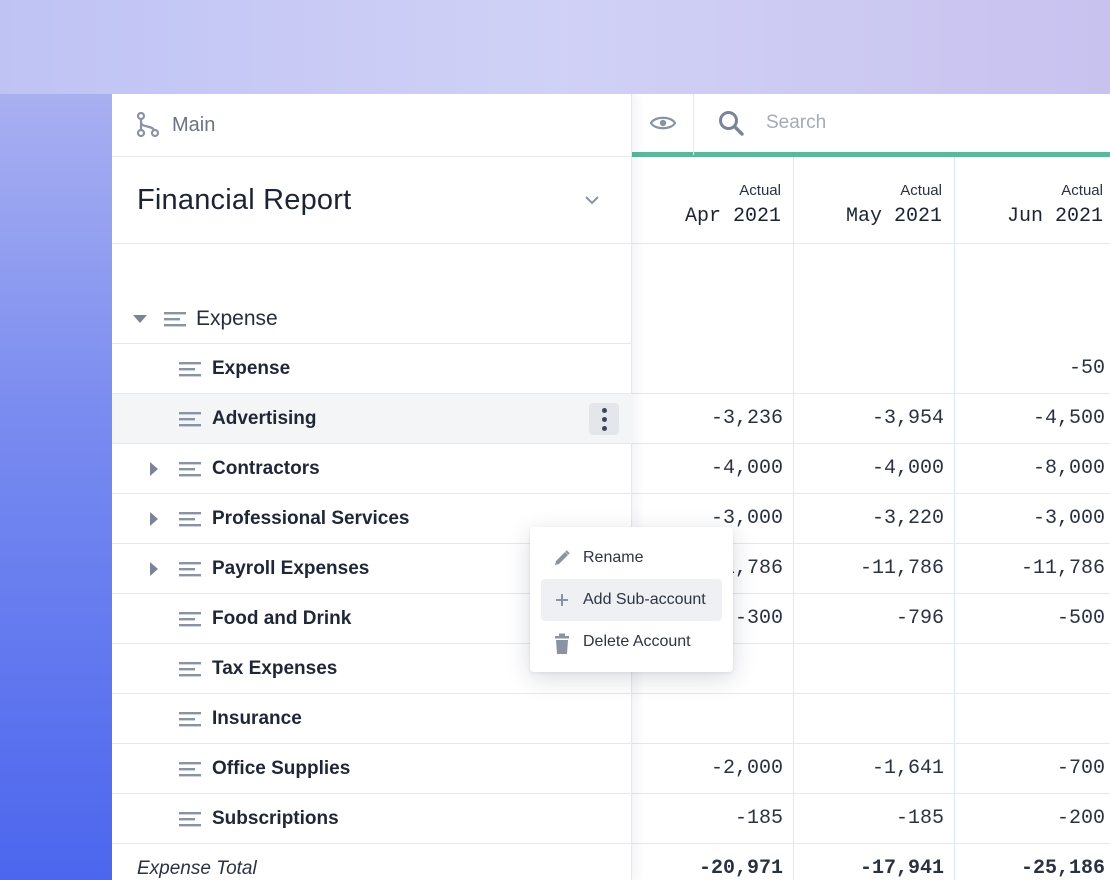 This screenshot has width=1110, height=880. What do you see at coordinates (1080, 768) in the screenshot?
I see `value-cell: -700` at bounding box center [1080, 768].